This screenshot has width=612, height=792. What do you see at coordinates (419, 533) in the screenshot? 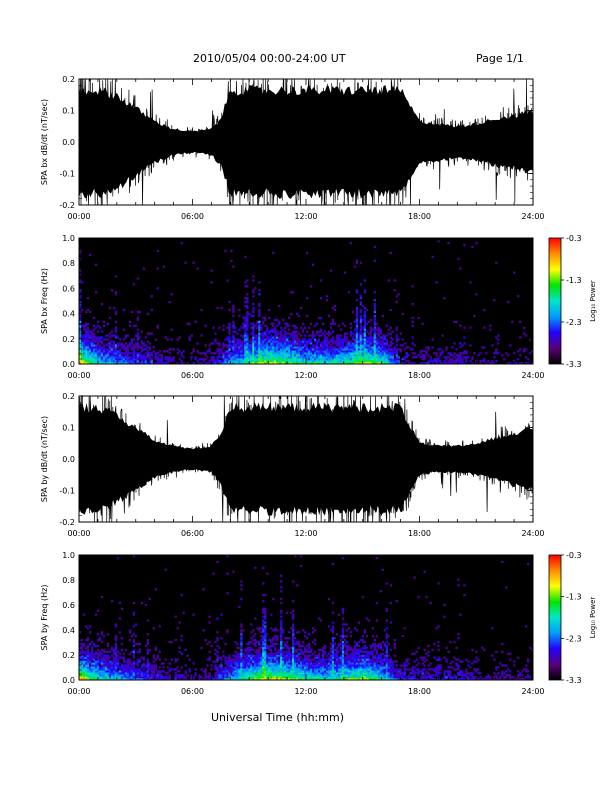
I see `x-tick-label: 18:00` at bounding box center [419, 533].